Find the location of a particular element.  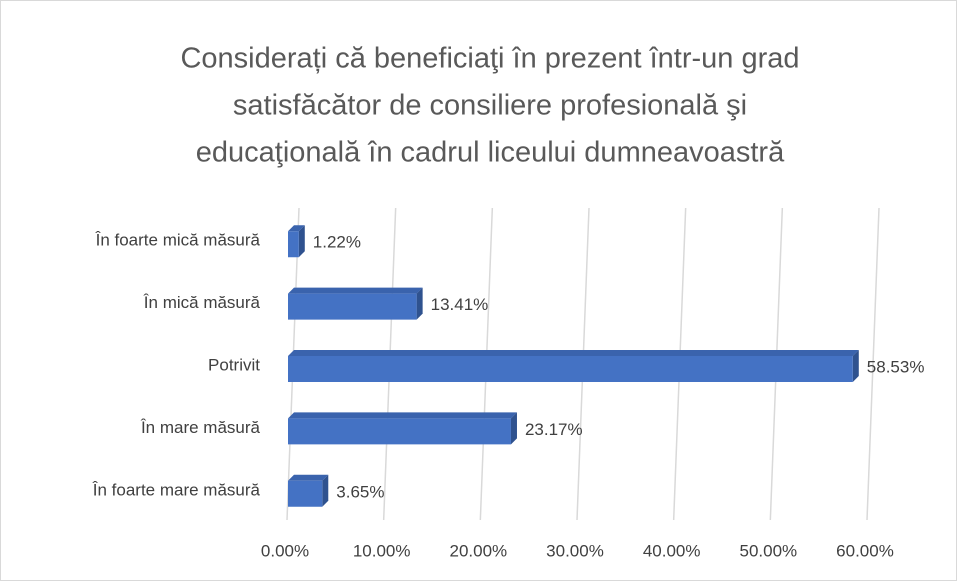

x-tick-label: 10.00% is located at coordinates (382, 550).